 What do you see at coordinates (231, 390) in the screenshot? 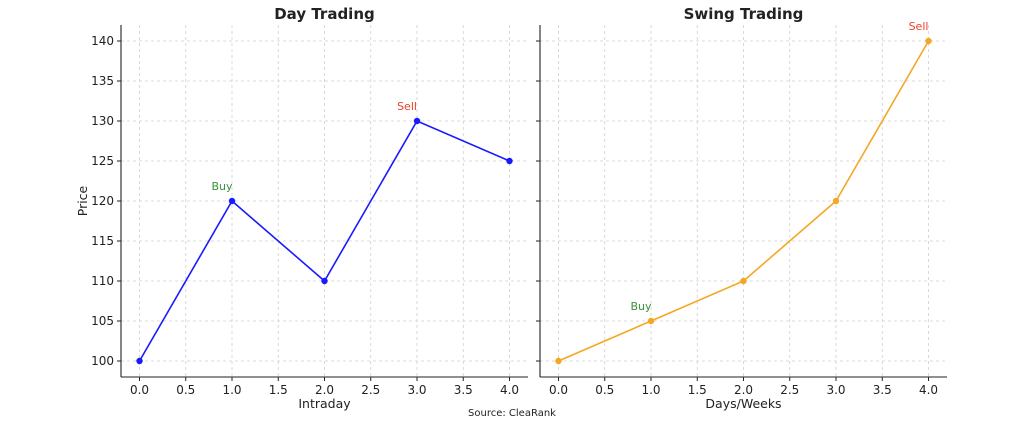
I see `panel1-xtick-label: 1.0` at bounding box center [231, 390].